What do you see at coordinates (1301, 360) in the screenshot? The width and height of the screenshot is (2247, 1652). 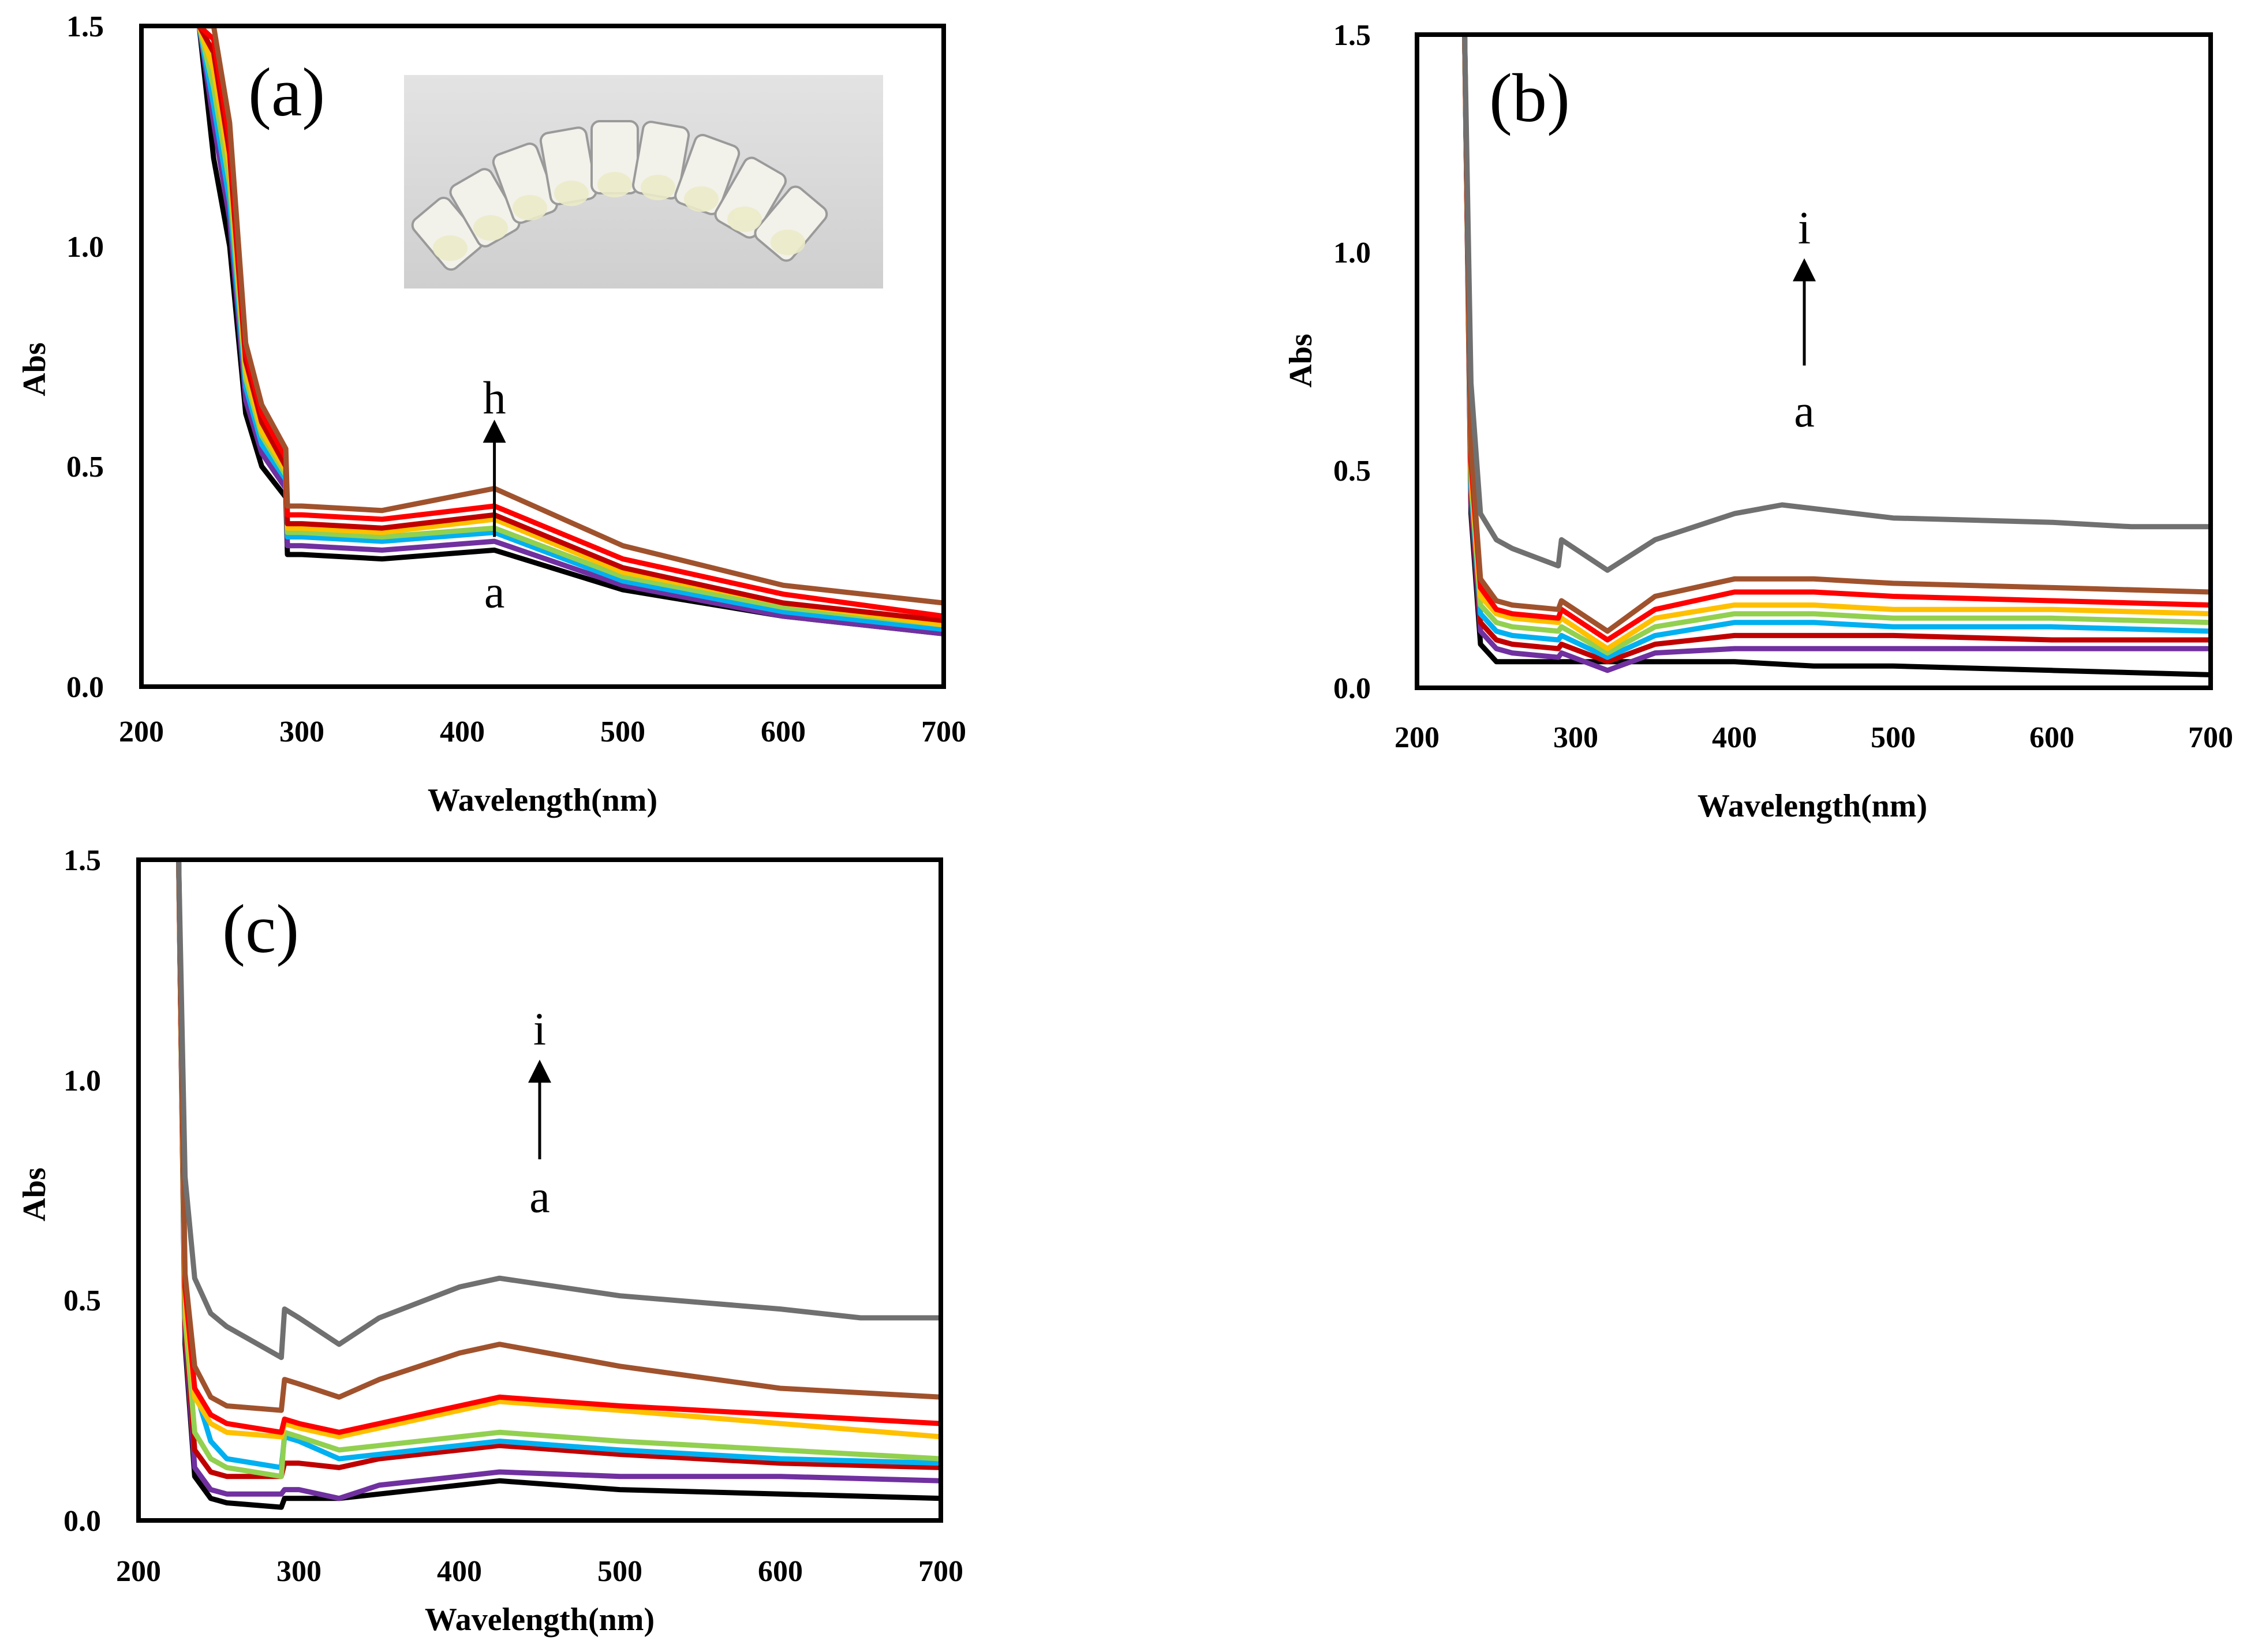 I see `y-axis-title-b: Abs` at bounding box center [1301, 360].